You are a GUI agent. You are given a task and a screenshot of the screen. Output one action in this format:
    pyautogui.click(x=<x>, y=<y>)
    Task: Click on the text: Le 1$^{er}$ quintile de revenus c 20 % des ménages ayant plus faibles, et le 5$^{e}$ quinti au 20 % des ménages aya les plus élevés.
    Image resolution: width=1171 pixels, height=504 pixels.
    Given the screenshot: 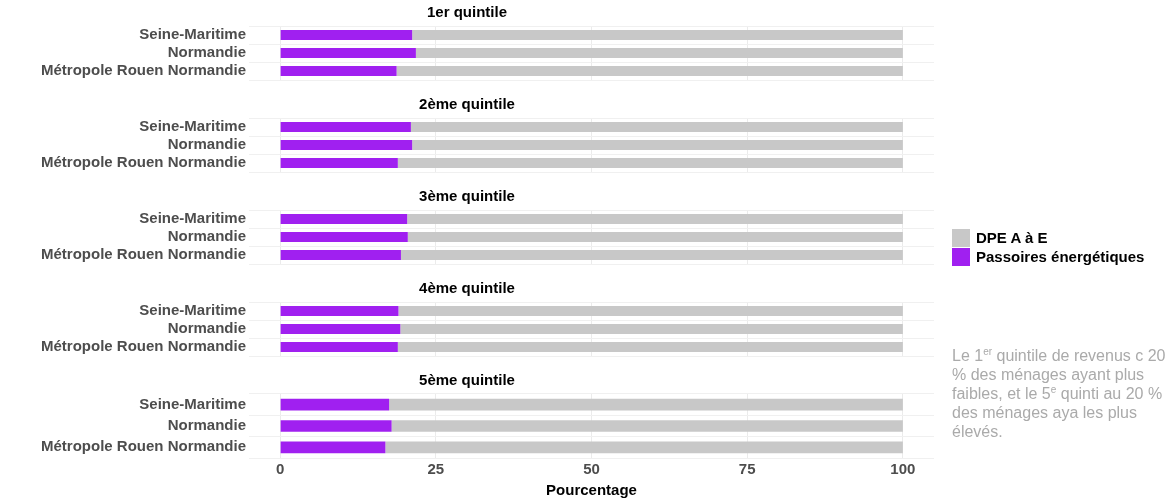 What is the action you would take?
    pyautogui.click(x=1059, y=392)
    